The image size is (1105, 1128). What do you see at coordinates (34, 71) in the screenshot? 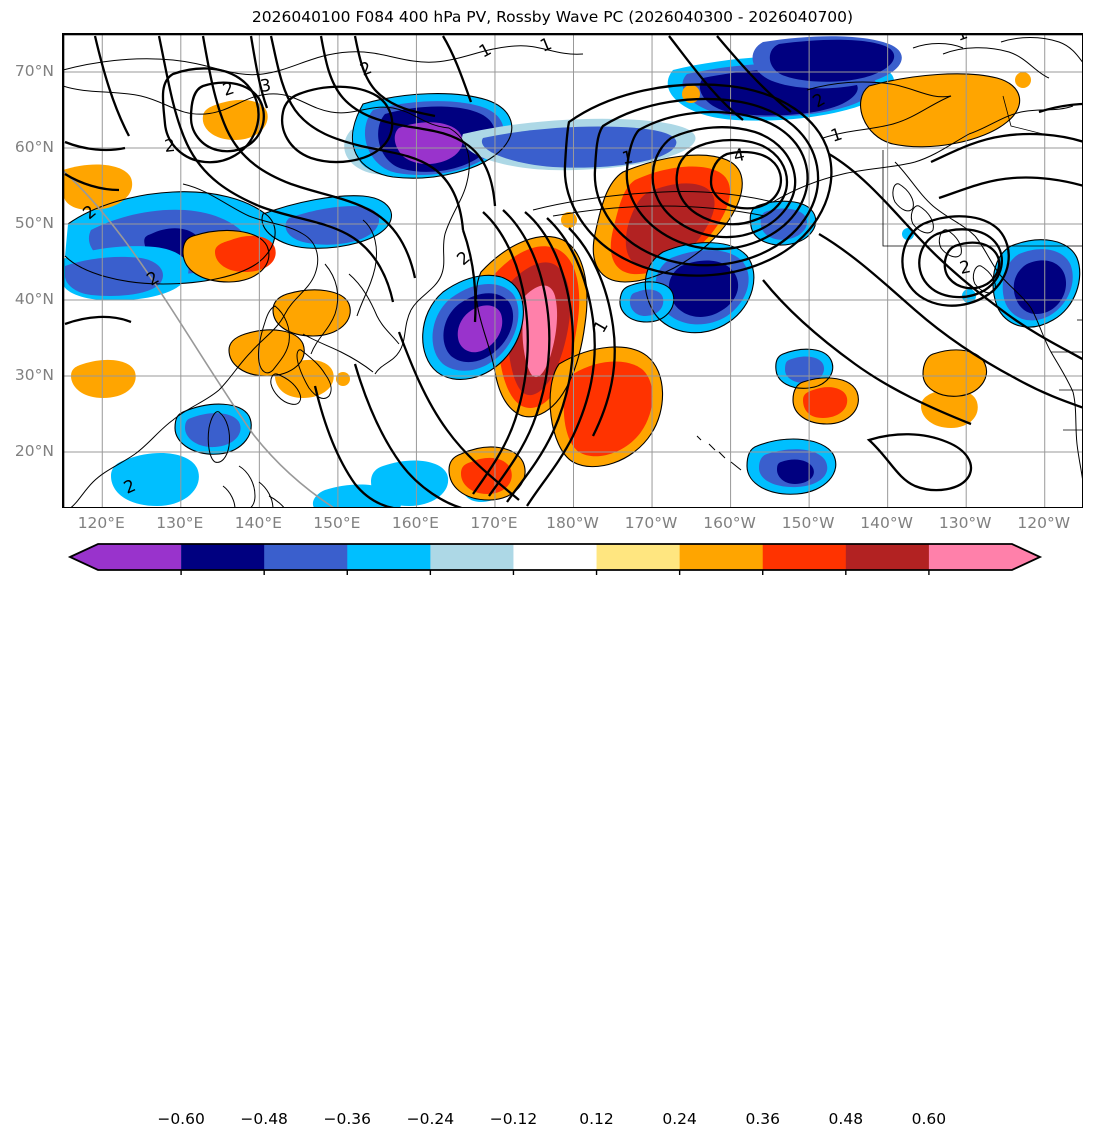
I see `lat-tick-70°N: 70°N` at bounding box center [34, 71].